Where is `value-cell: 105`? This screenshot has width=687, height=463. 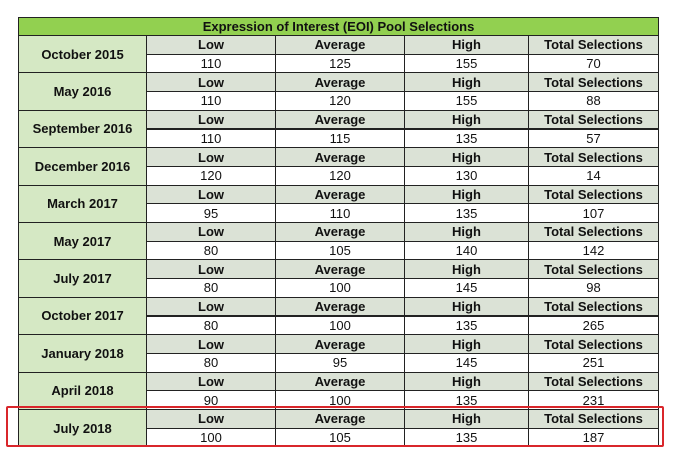 value-cell: 105 is located at coordinates (340, 250).